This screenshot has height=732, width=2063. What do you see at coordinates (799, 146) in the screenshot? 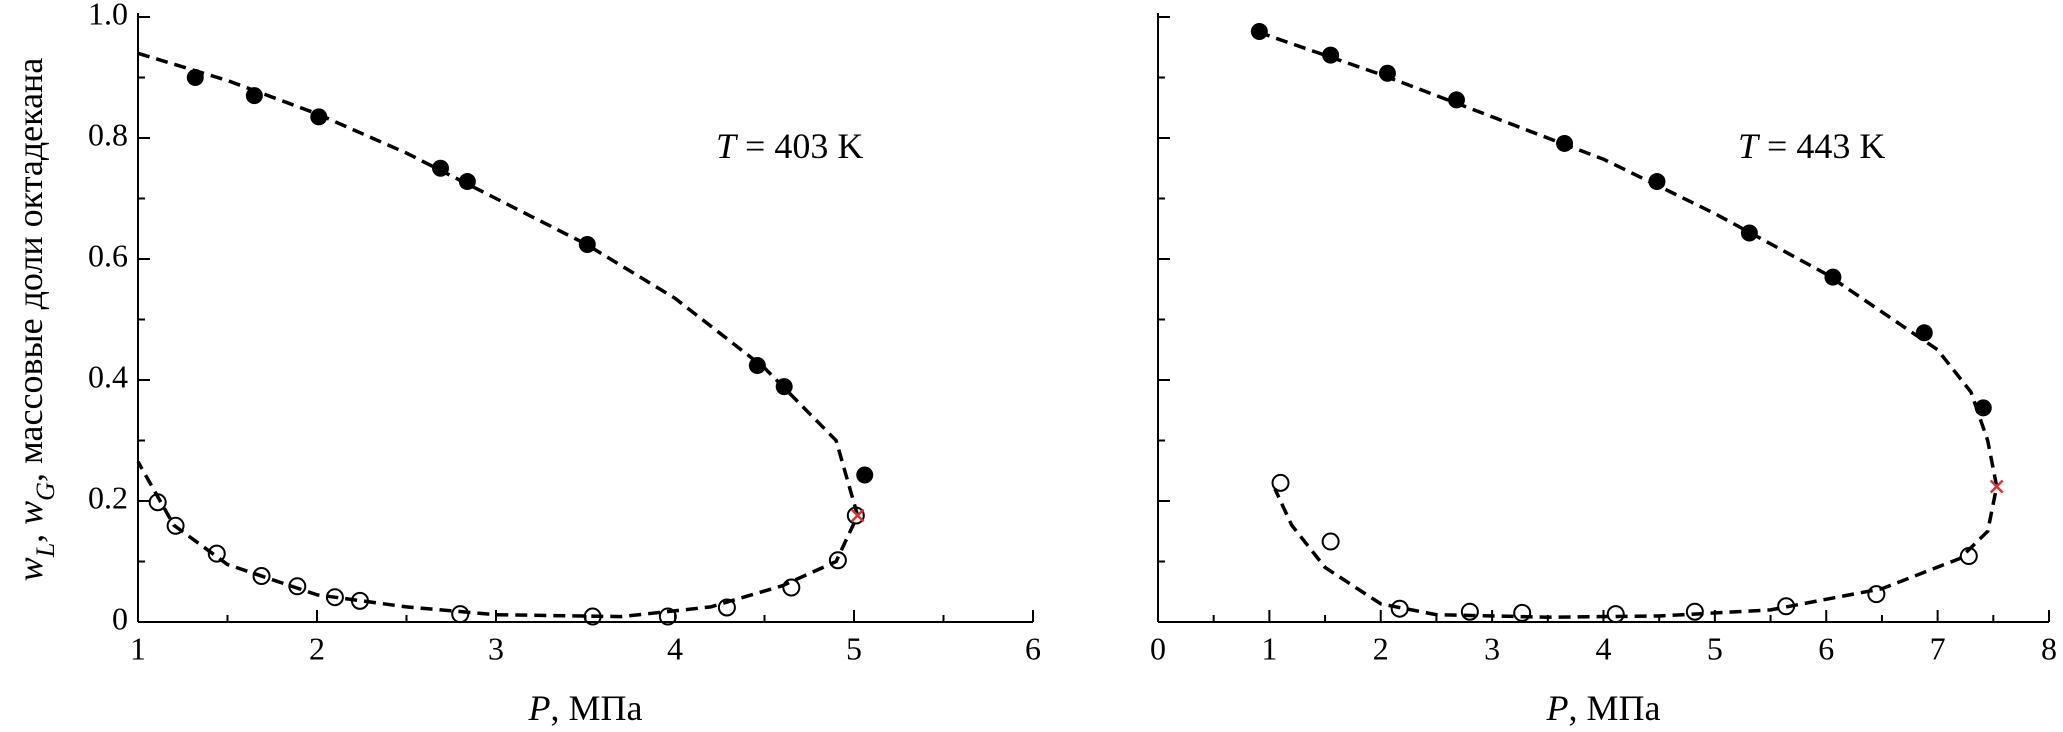
I see `label-part: = 403 K` at bounding box center [799, 146].